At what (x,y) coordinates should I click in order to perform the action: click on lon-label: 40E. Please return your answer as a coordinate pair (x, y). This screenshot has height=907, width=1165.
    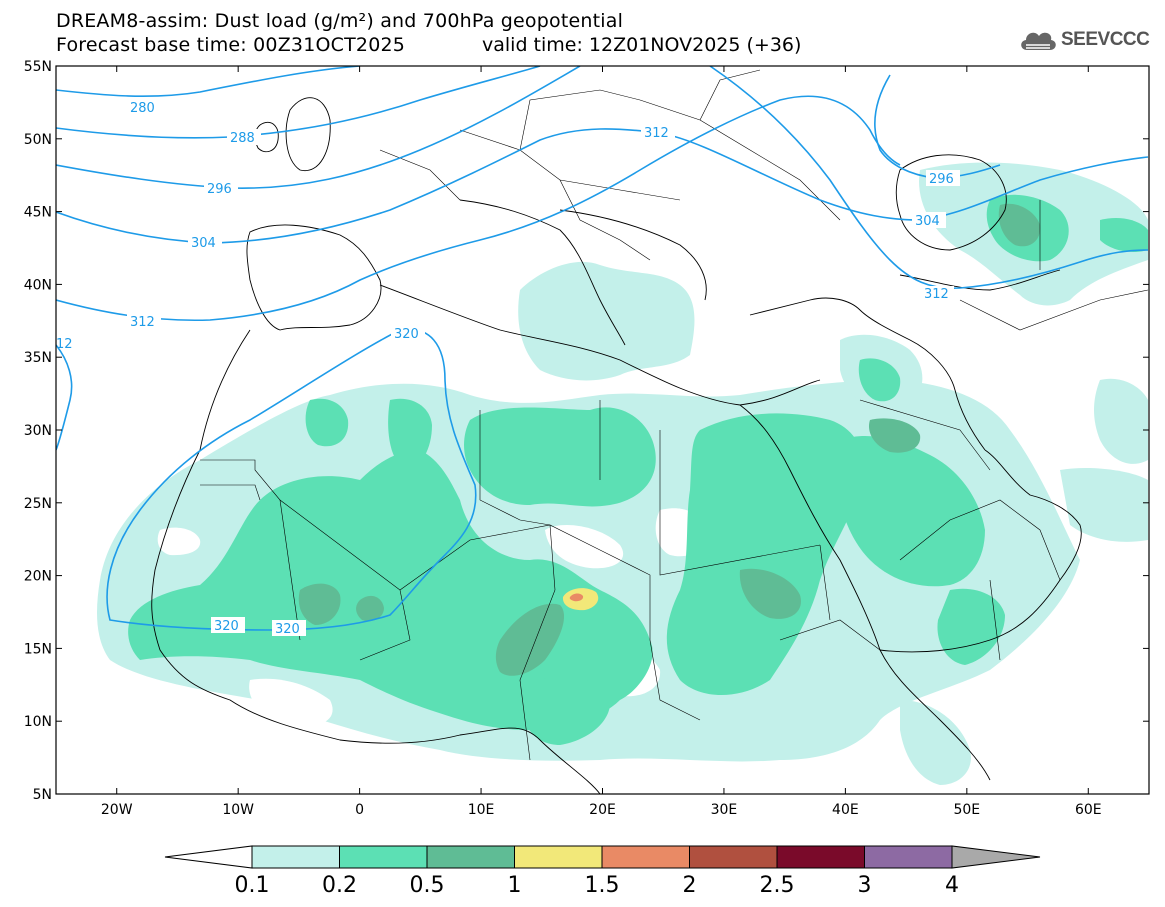
    Looking at the image, I should click on (845, 810).